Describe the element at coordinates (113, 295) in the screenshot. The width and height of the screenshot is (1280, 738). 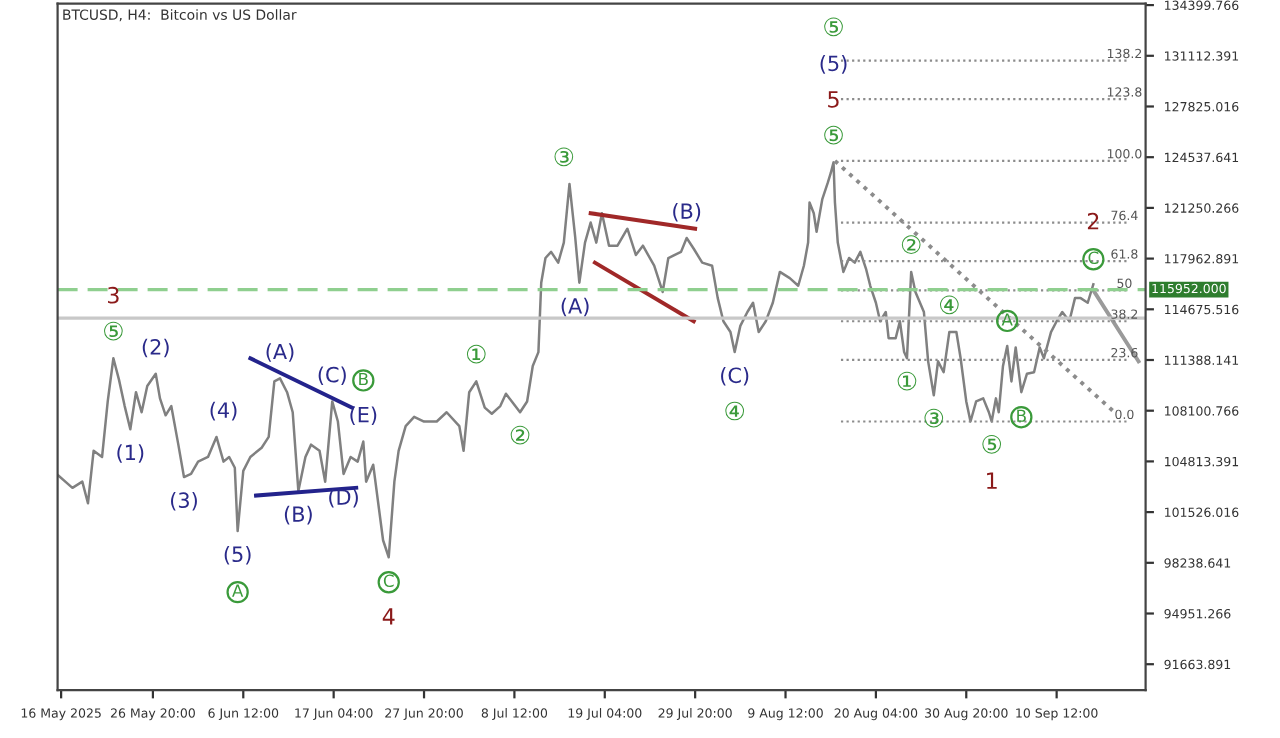
I see `annotation: 3` at that location.